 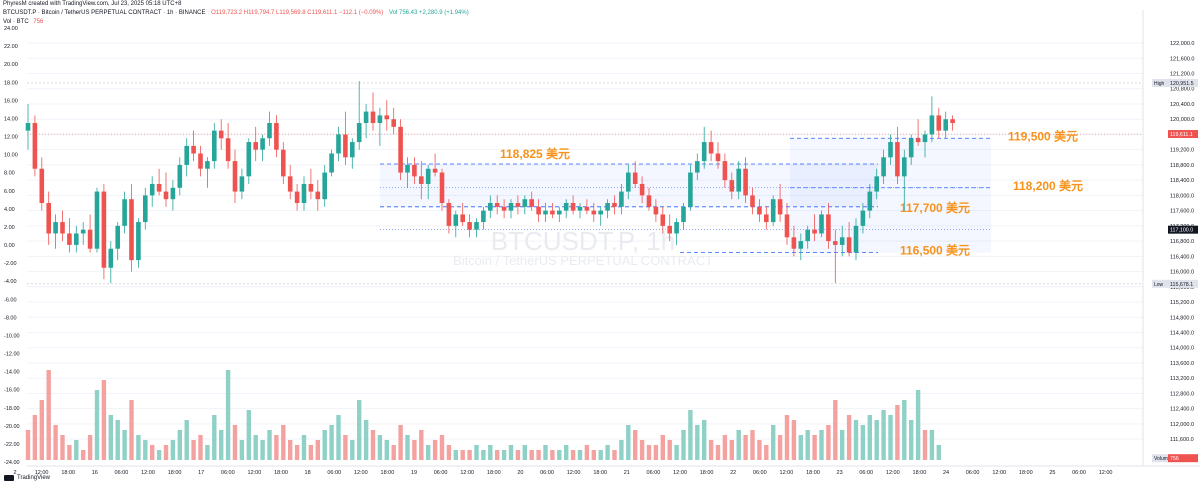 I want to click on price-tick-label: 114,400.0, so click(x=1182, y=334).